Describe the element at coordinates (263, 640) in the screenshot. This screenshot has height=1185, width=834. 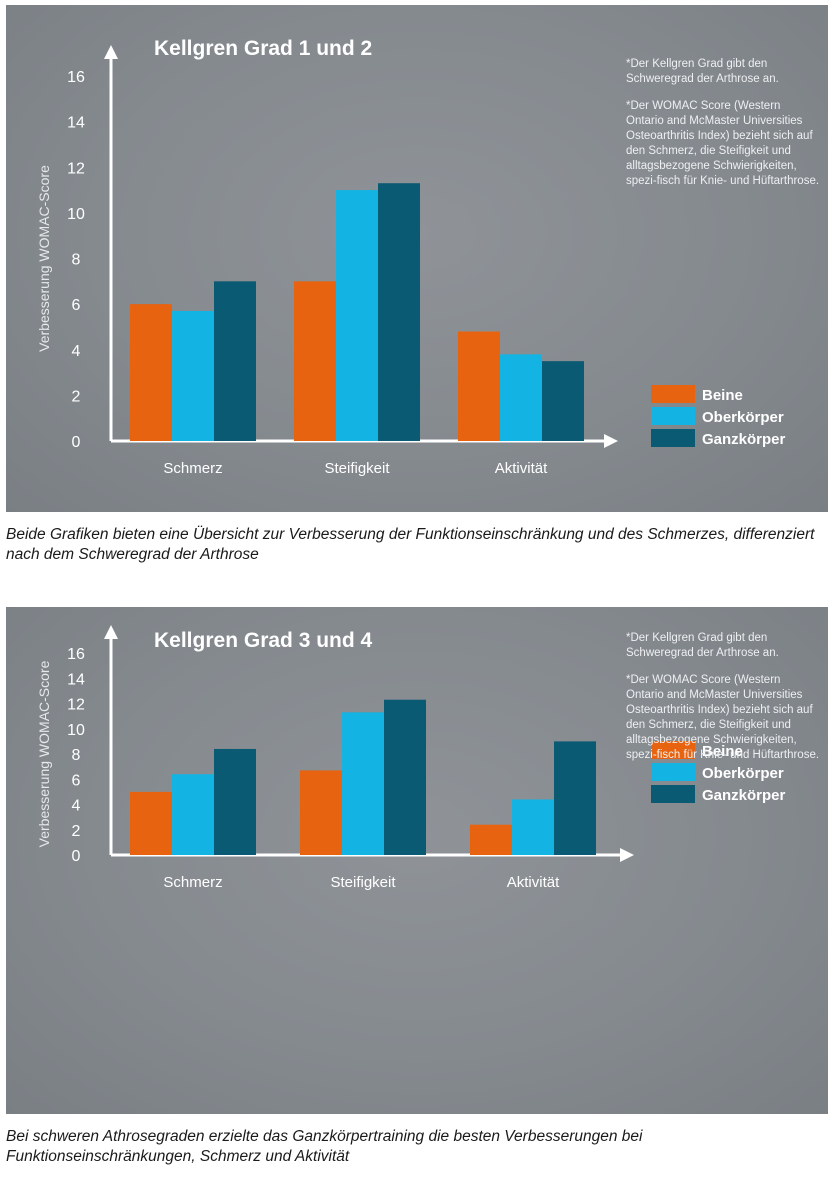
I see `chart-title: Kellgren Grad 3 und 4` at that location.